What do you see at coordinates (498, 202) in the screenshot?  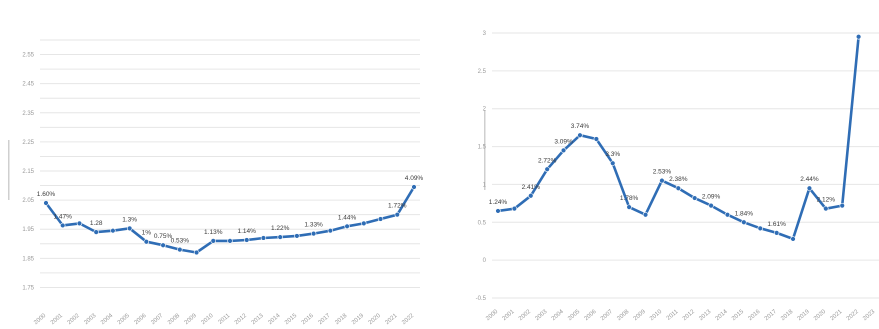 I see `data-label: 1.24%` at bounding box center [498, 202].